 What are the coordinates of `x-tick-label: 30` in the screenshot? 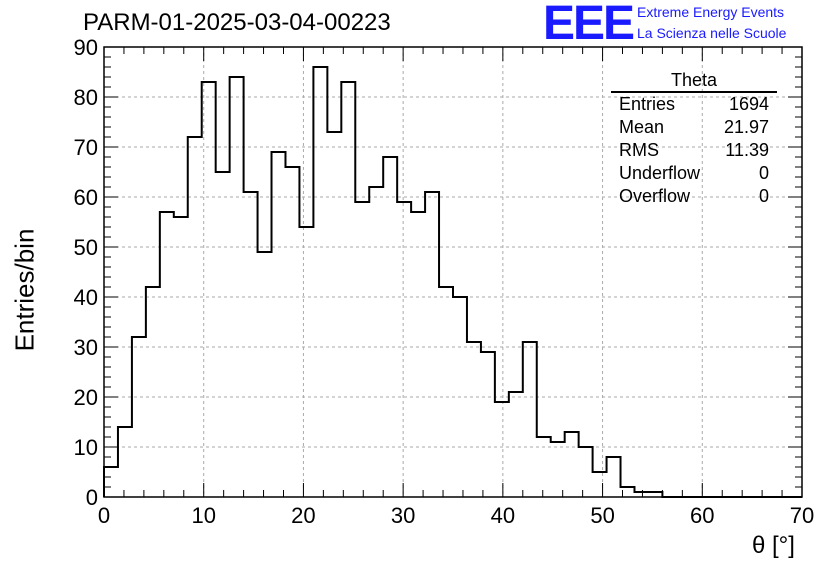 It's located at (403, 515).